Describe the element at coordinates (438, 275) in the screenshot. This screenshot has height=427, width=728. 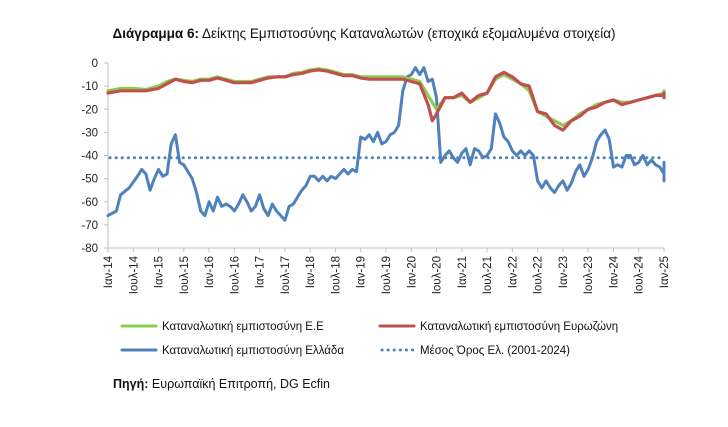
I see `x-tick-label: Ιουλ-20` at that location.